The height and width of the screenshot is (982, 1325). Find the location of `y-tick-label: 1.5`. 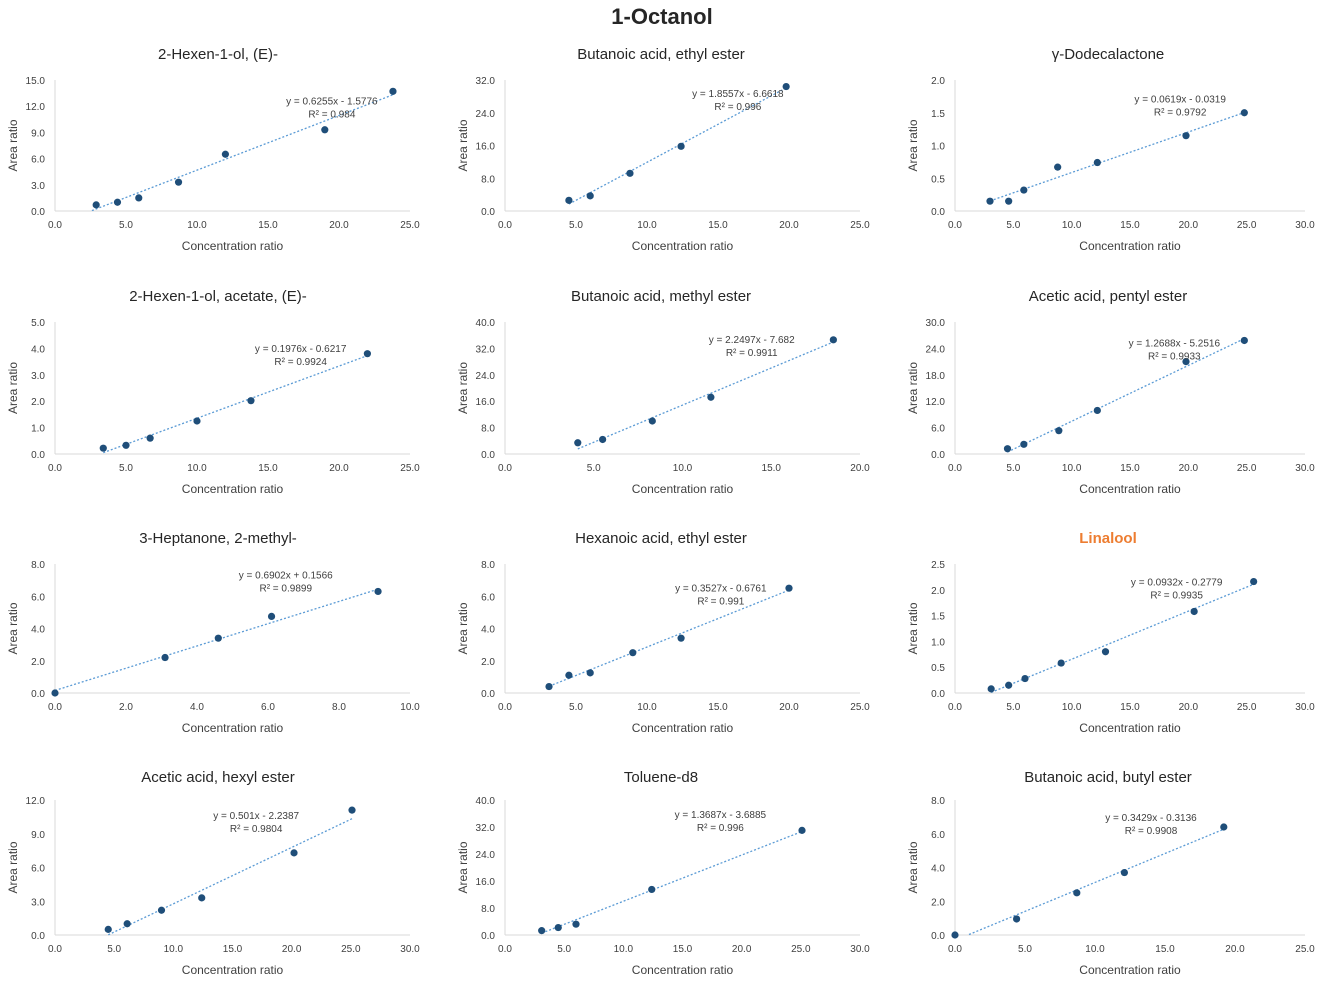

y-tick-label: 1.5 is located at coordinates (938, 114).